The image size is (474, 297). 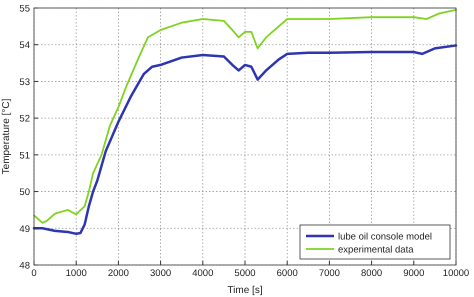 I want to click on legend-label: experimental data, so click(x=376, y=250).